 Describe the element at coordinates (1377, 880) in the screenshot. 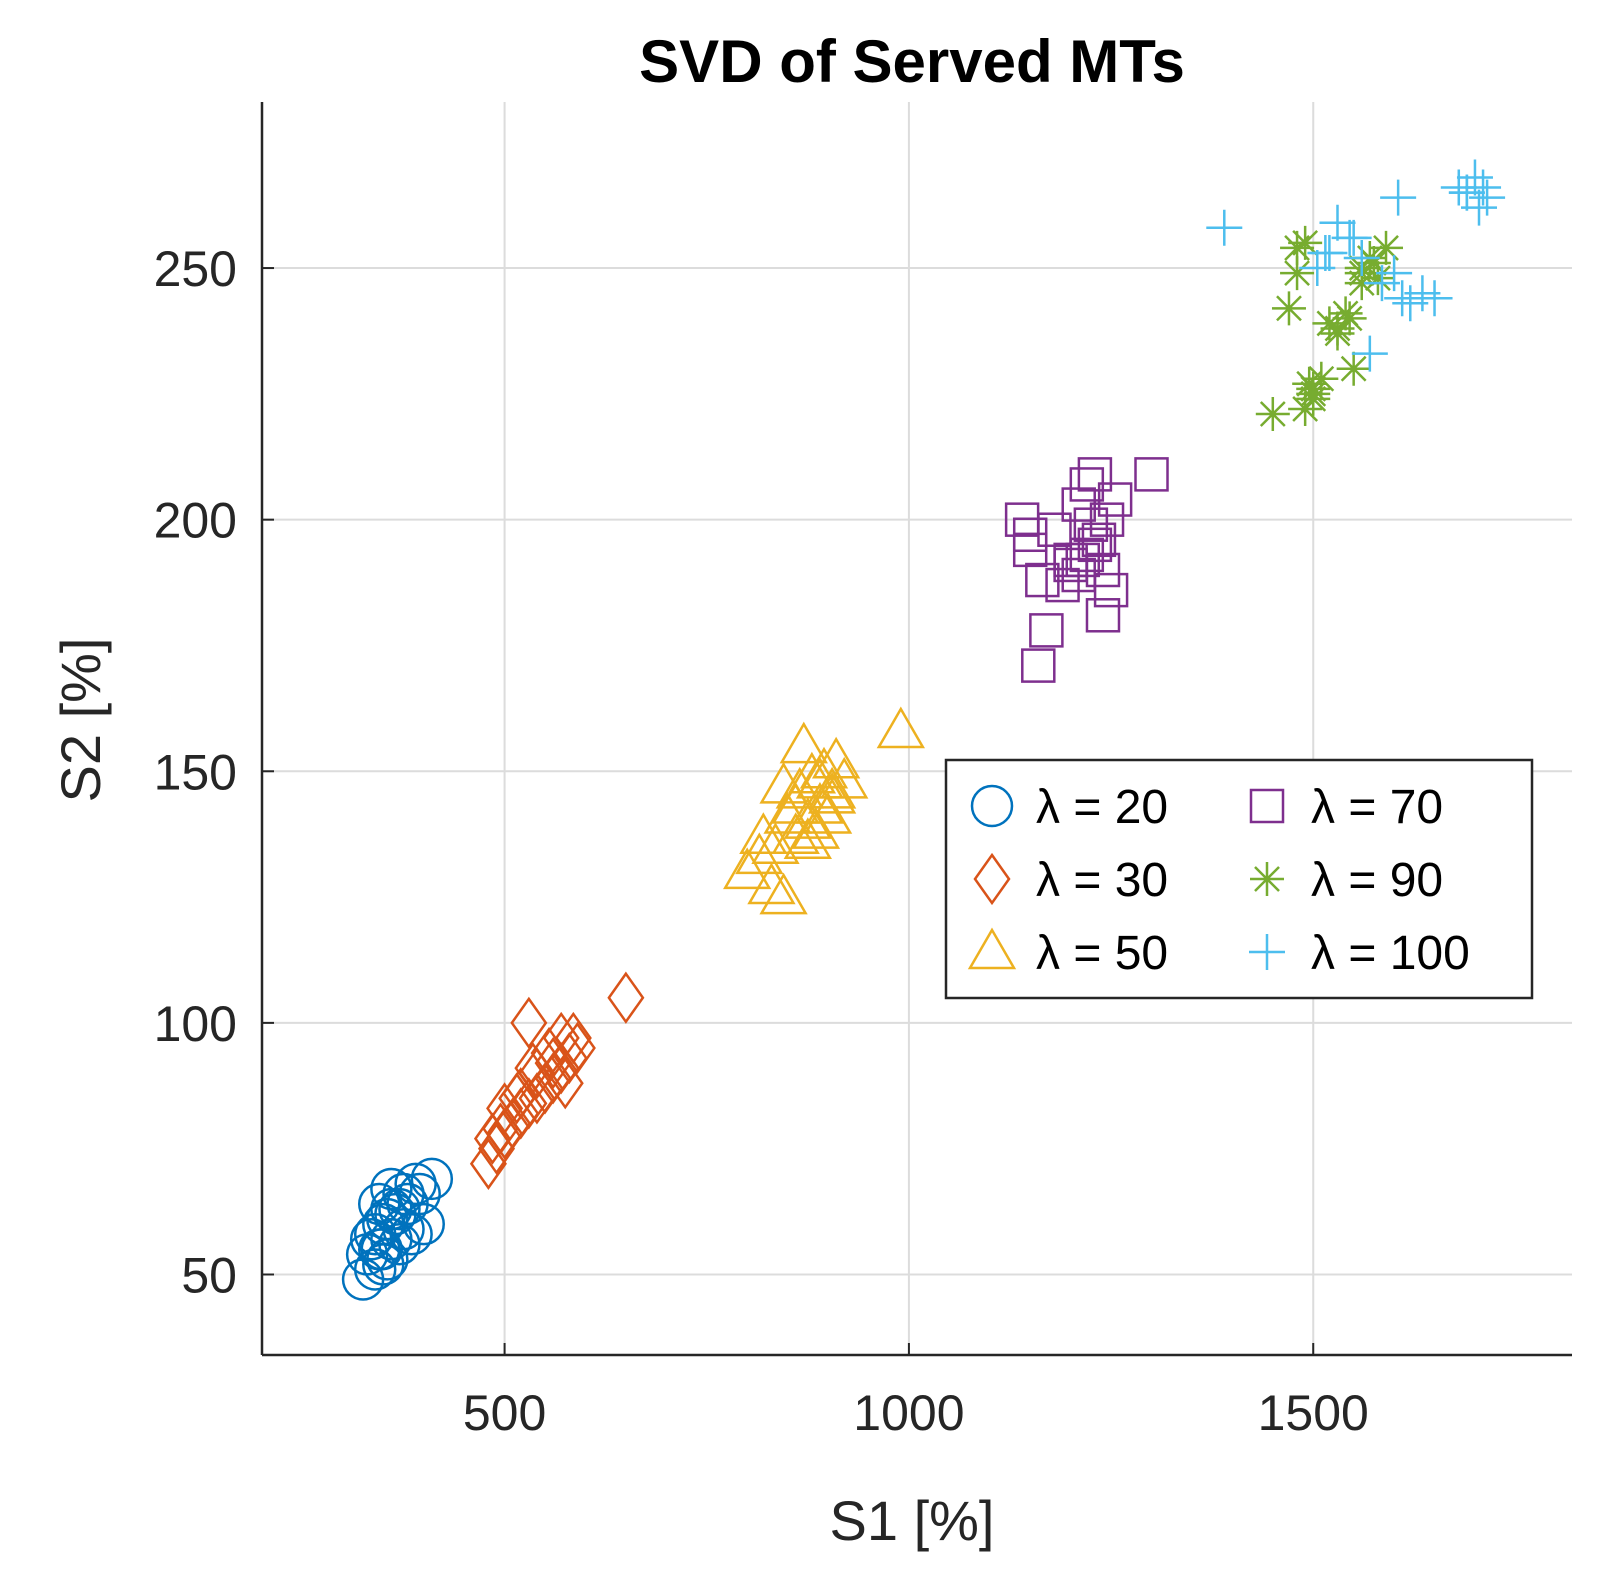

I see `legend-entry-label: λ = 90` at that location.